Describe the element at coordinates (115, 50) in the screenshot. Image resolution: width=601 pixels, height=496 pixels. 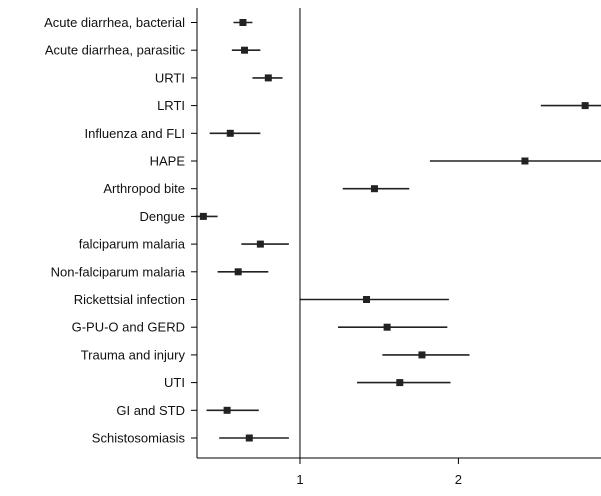
I see `row-label: Acute diarrhea, parasitic` at that location.